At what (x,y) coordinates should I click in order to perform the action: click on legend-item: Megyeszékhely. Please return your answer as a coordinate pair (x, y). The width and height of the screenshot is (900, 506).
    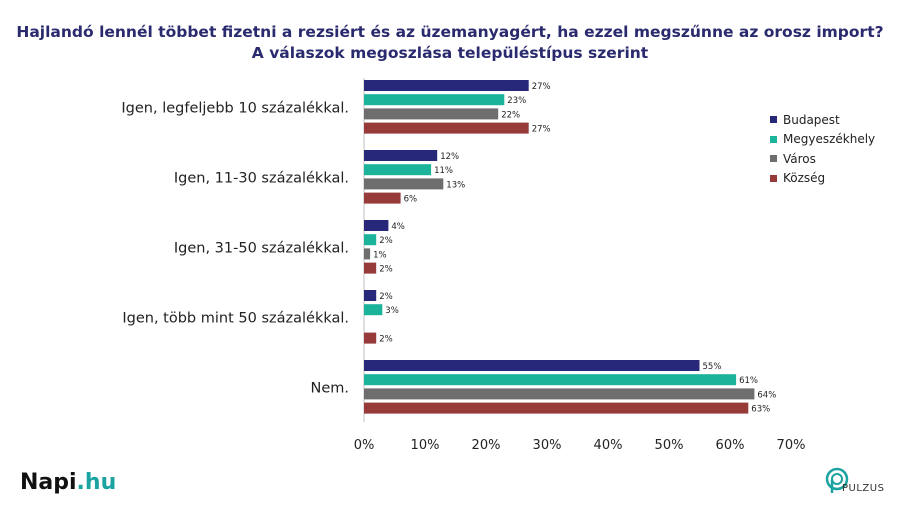
    Looking at the image, I should click on (822, 140).